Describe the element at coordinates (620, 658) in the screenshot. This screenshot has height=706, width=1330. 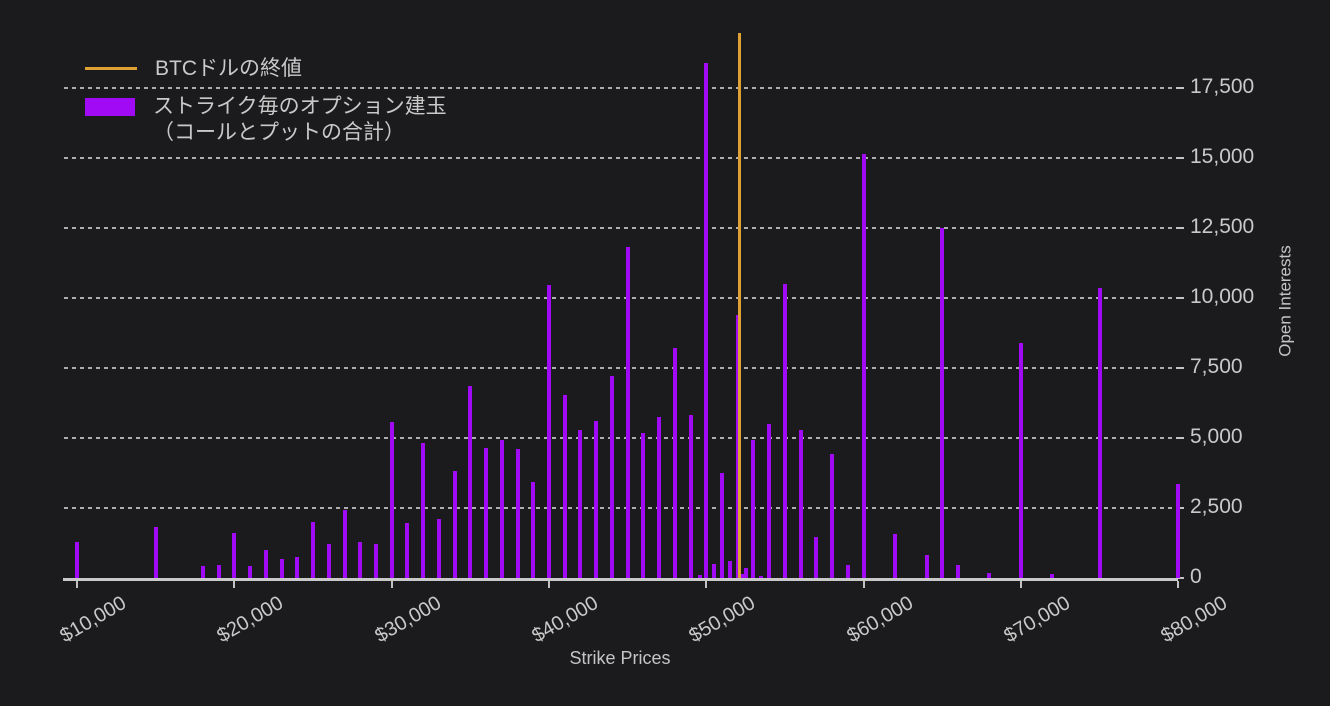
I see `x-axis-title: Strike Prices` at that location.